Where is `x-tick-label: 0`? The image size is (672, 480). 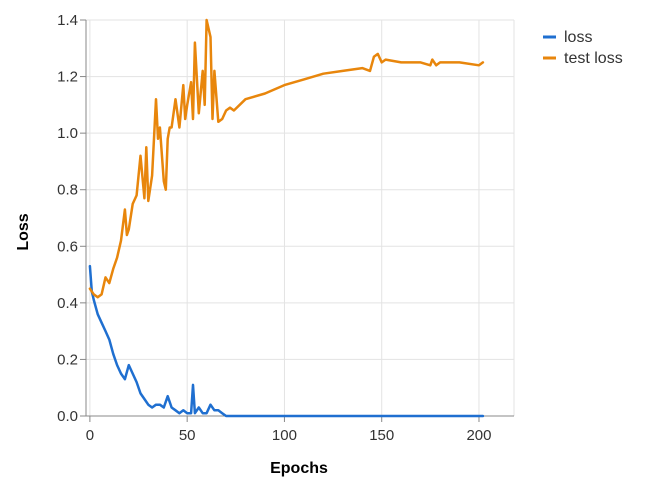 x-tick-label: 0 is located at coordinates (90, 435).